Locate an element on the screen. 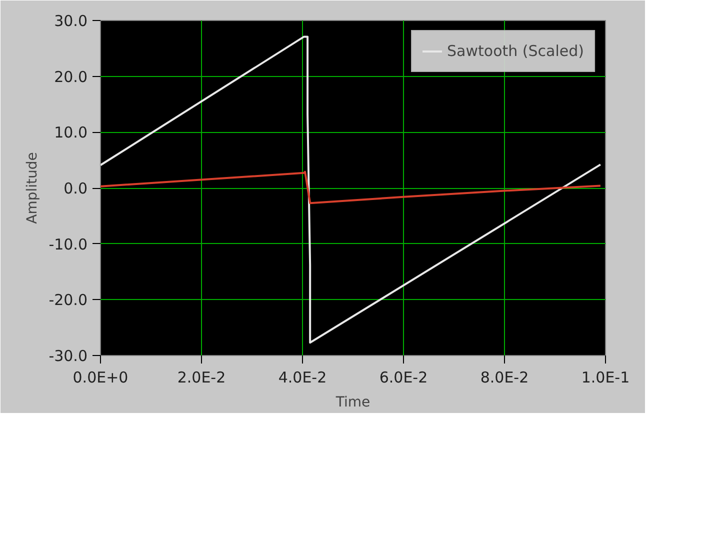 This screenshot has width=704, height=554. x-axis-title: Time is located at coordinates (352, 402).